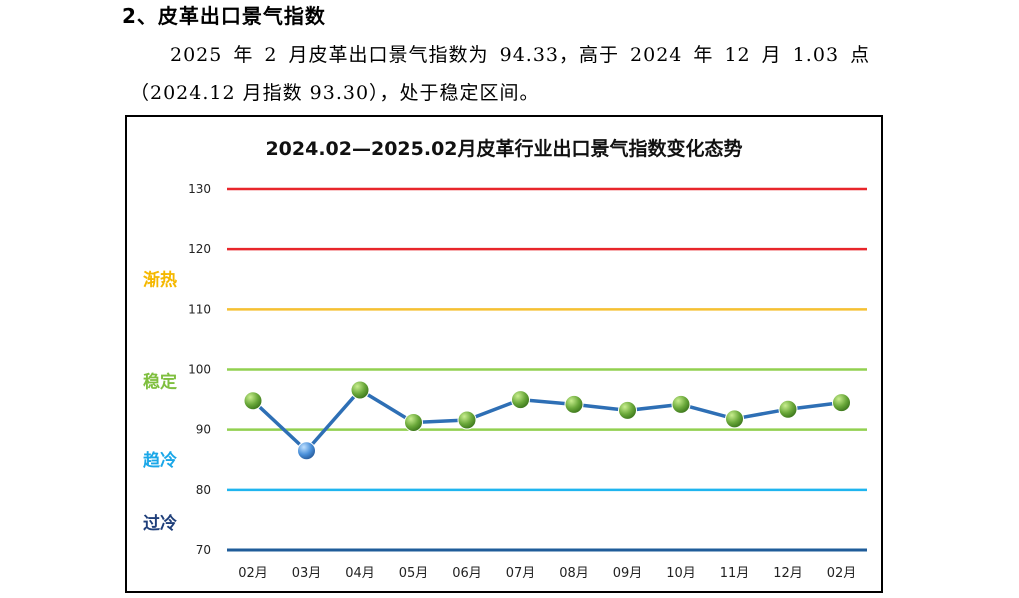 Image resolution: width=1019 pixels, height=598 pixels. Describe the element at coordinates (521, 573) in the screenshot. I see `x-tick-label: 07月` at that location.